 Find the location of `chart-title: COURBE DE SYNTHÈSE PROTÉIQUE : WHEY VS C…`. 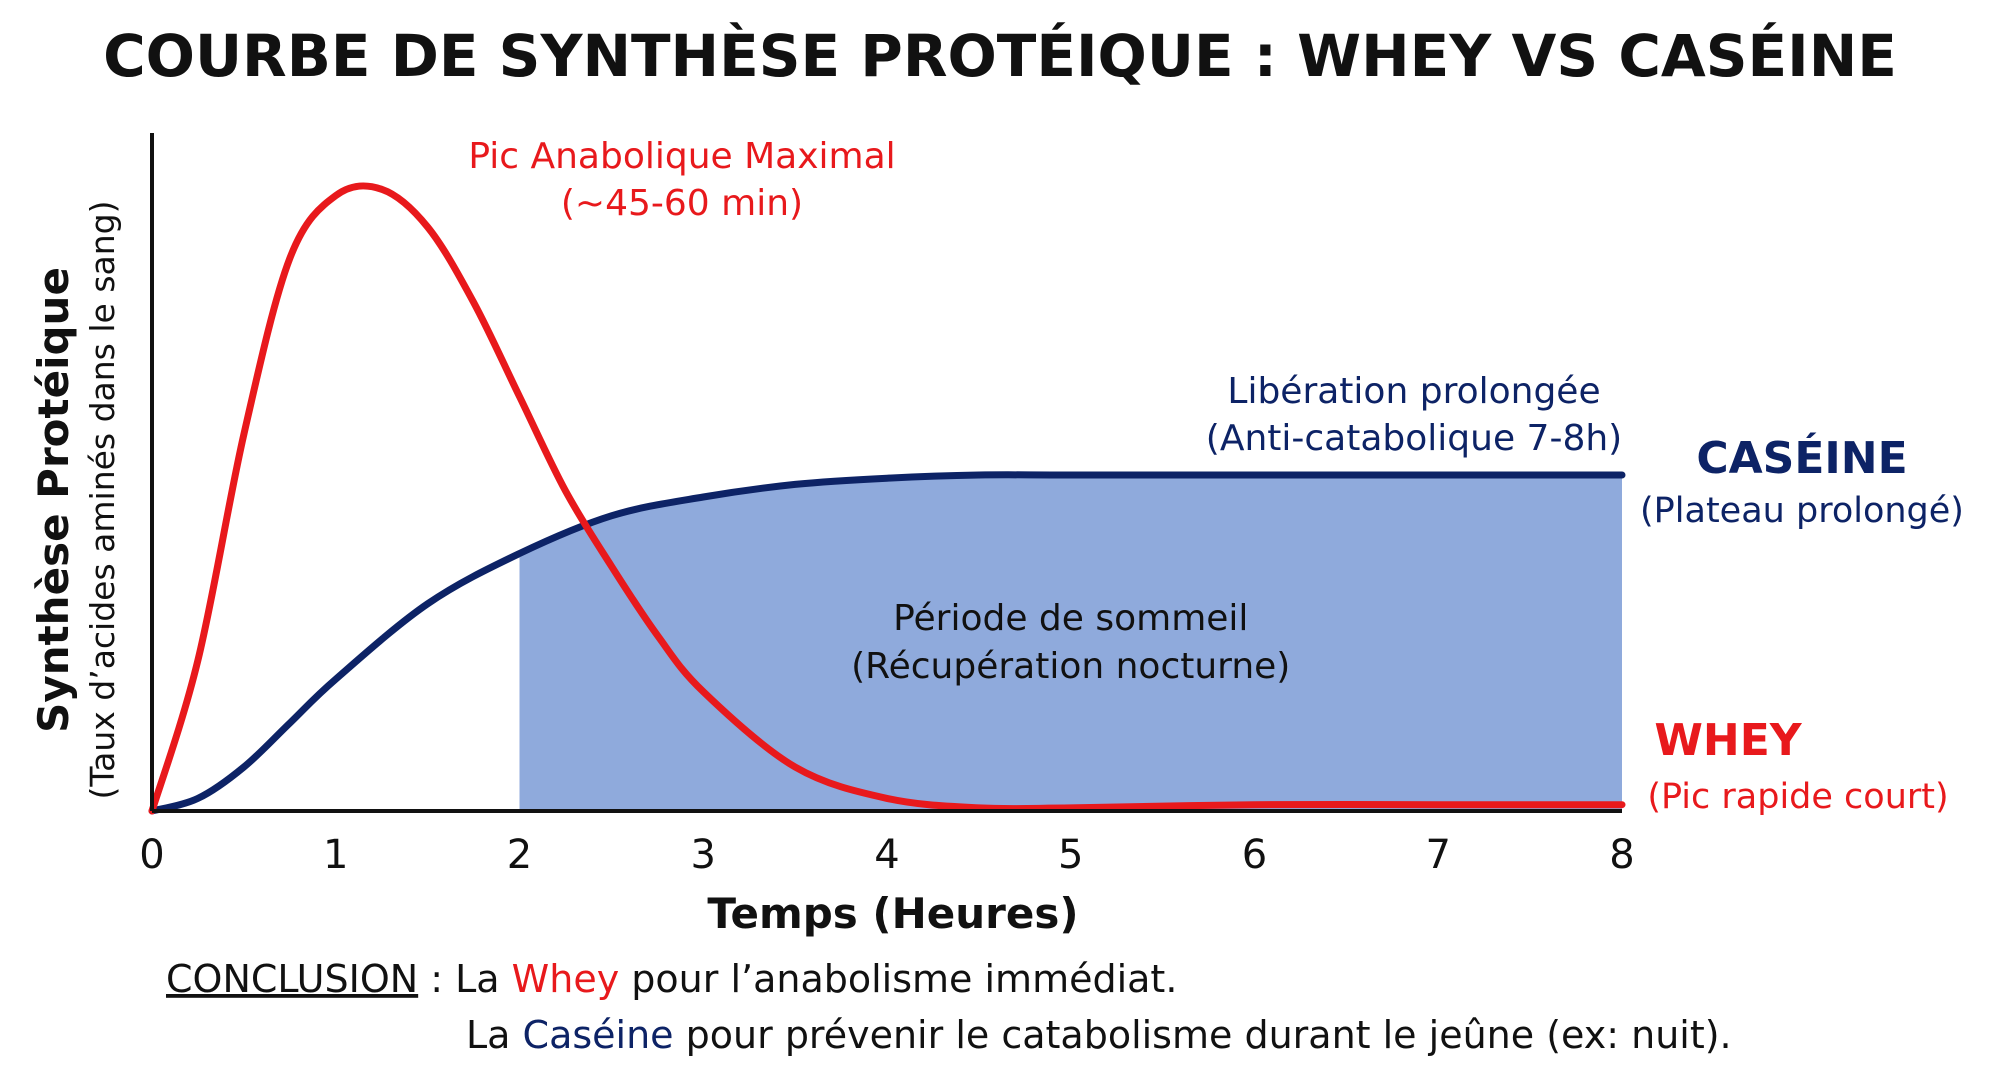

chart-title: COURBE DE SYNTHÈSE PROTÉIQUE : WHEY VS C… is located at coordinates (1000, 55).